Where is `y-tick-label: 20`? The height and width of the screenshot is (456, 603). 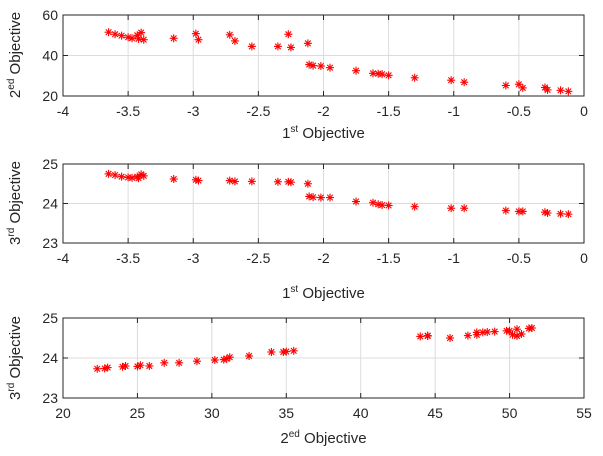 y-tick-label: 20 is located at coordinates (50, 96).